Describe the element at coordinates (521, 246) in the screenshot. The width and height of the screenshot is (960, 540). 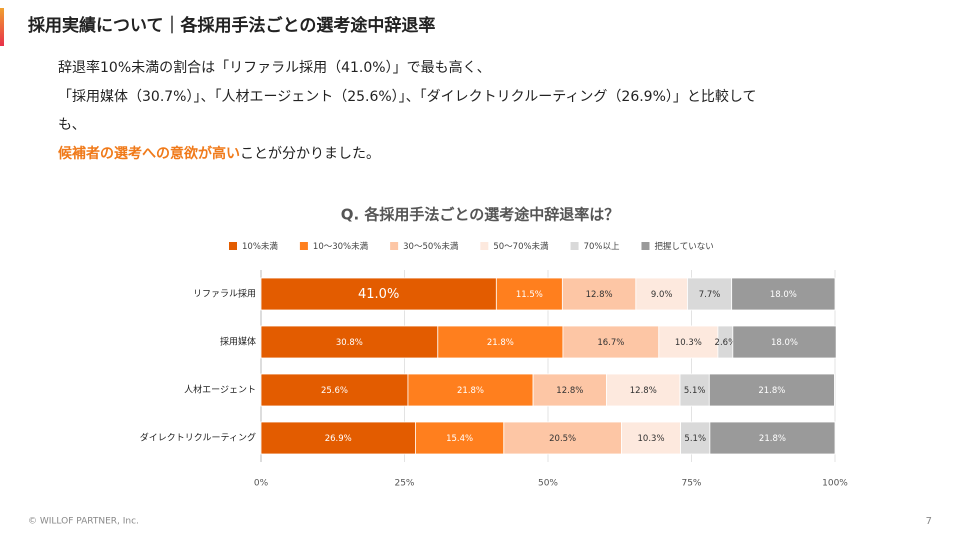
I see `legend-label: 50～70%未満` at that location.